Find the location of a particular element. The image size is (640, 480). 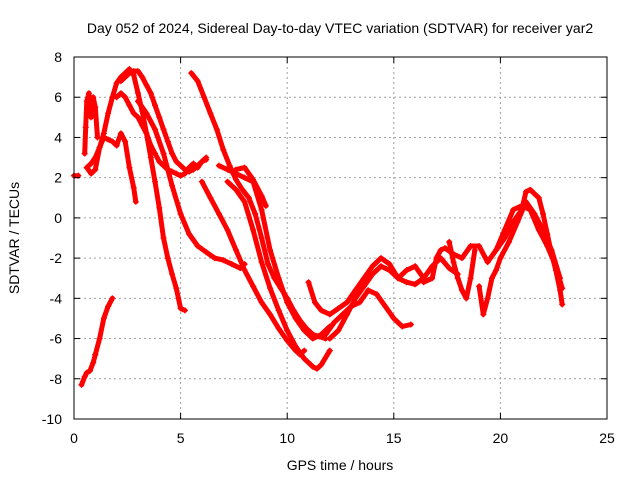

y-tick-label: 4 is located at coordinates (58, 137).